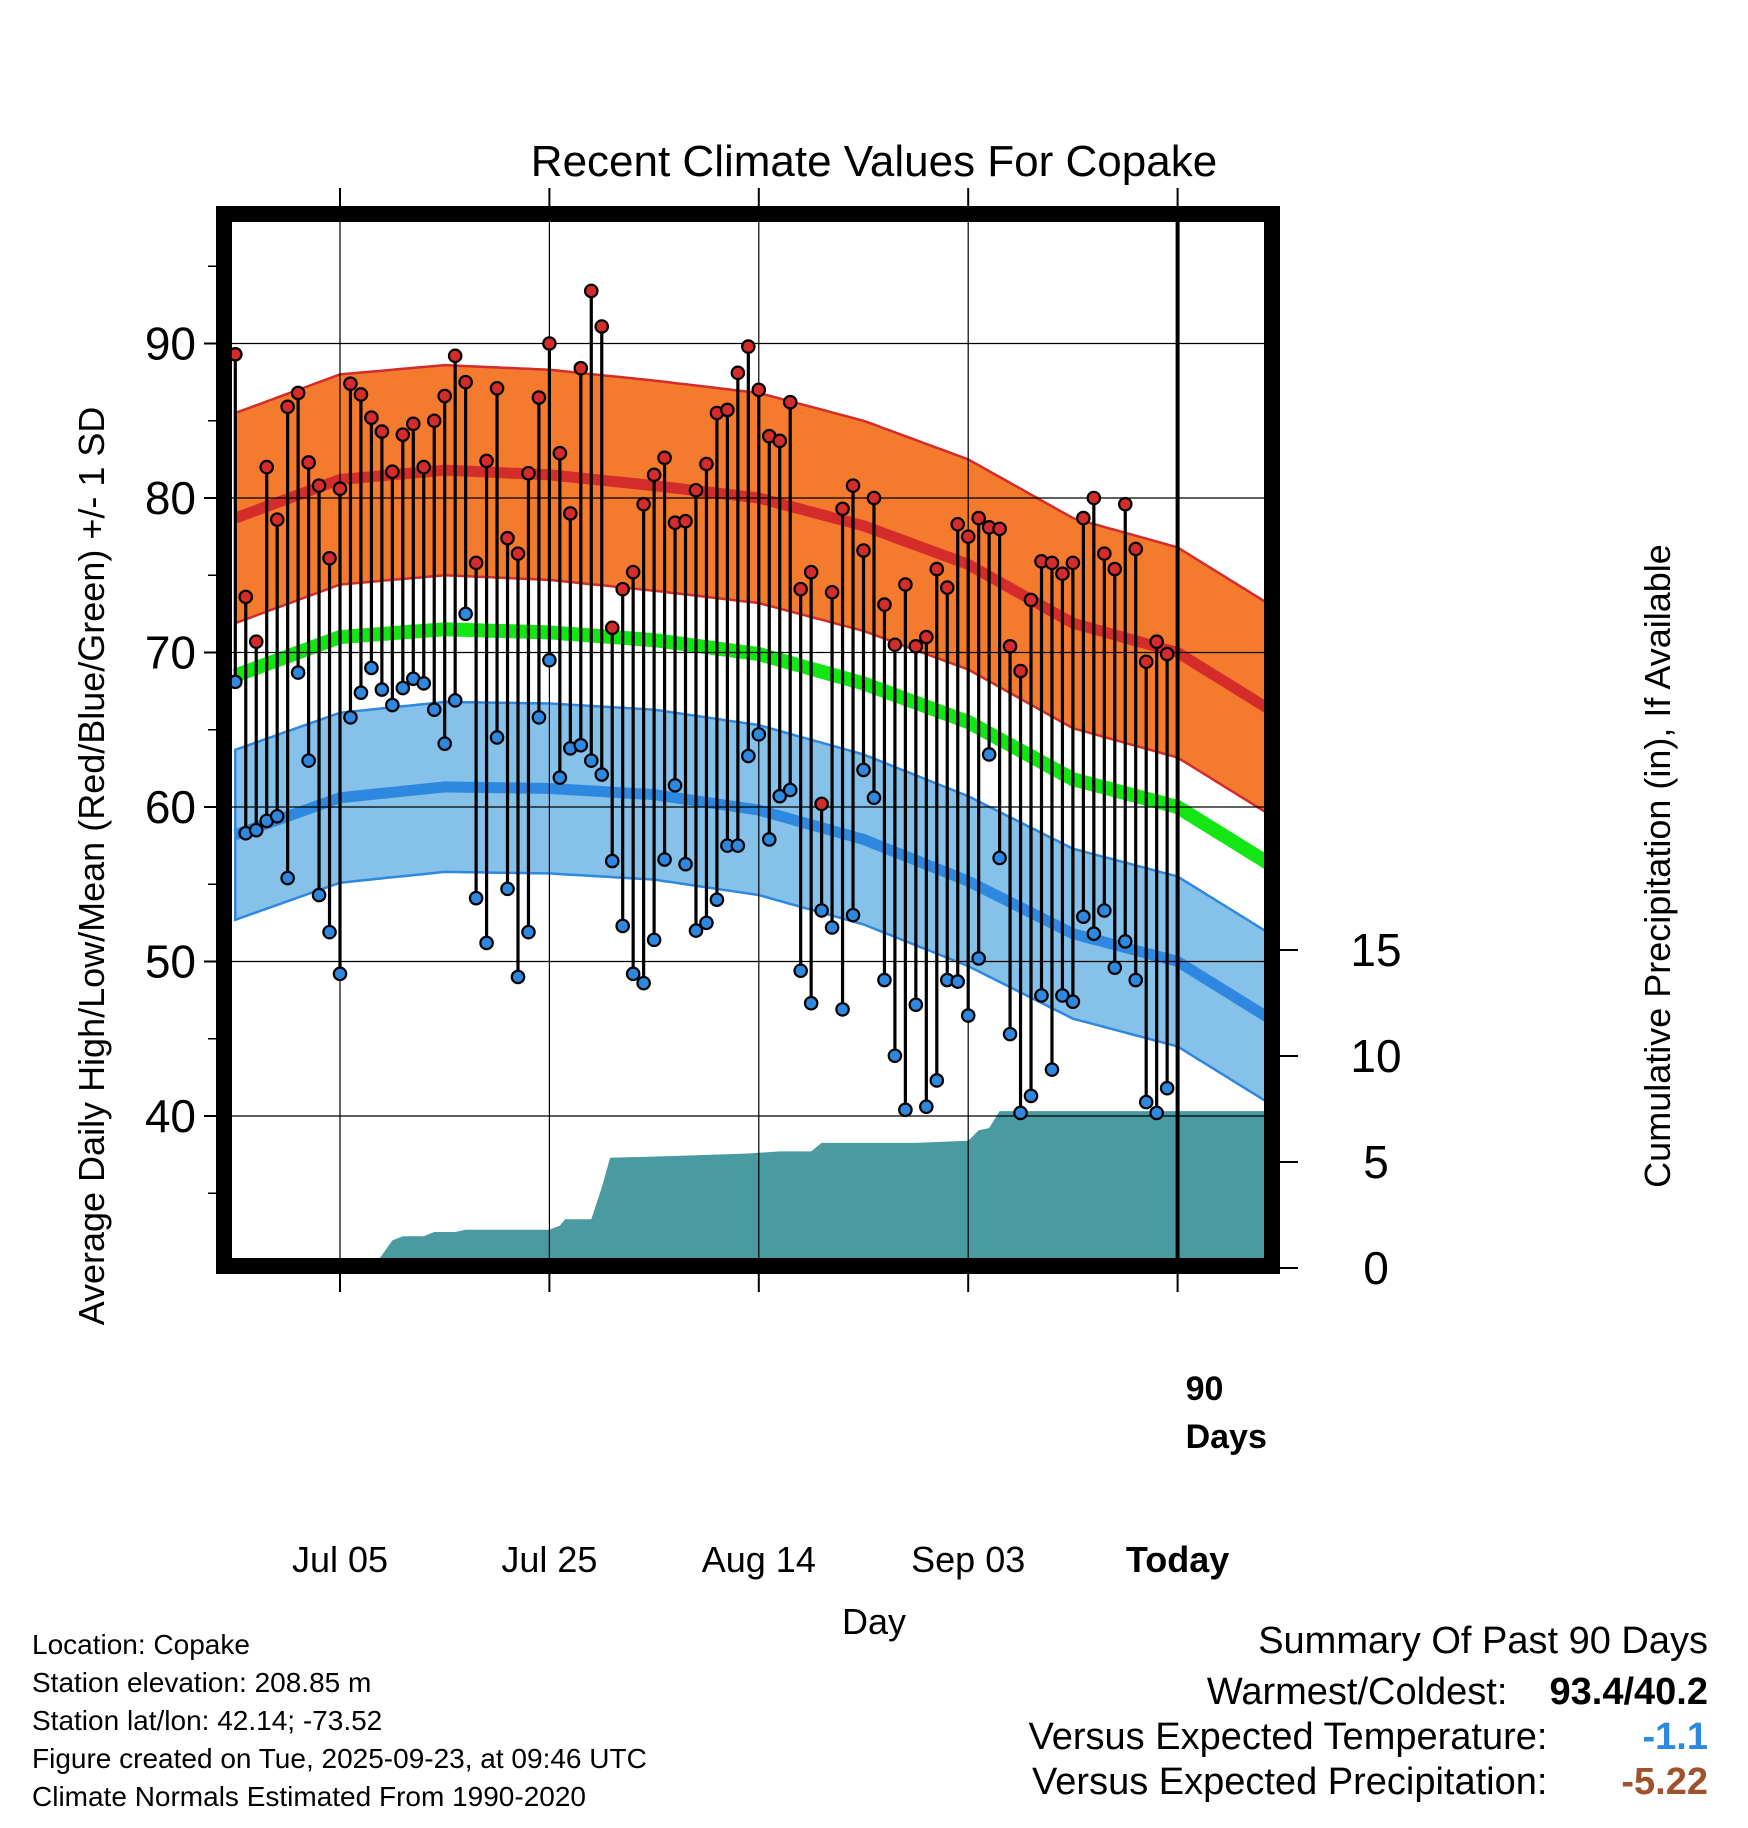 The width and height of the screenshot is (1748, 1828). What do you see at coordinates (822, 1188) in the screenshot?
I see `precipitation-area` at bounding box center [822, 1188].